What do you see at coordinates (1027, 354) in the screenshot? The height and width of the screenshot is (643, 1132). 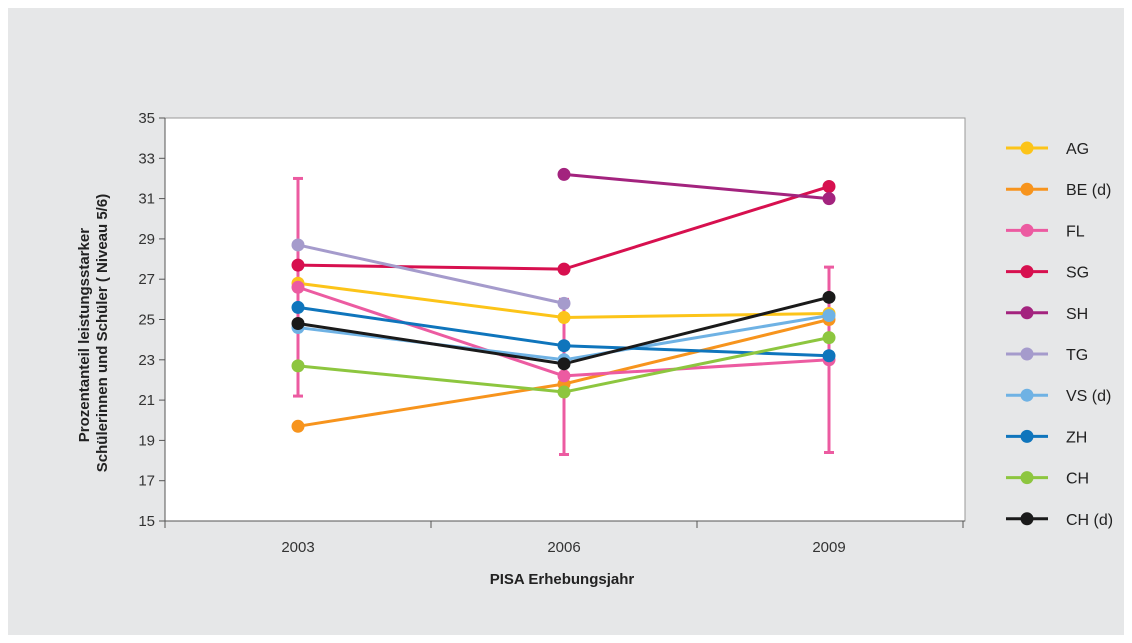 I see `legend-marker-tg` at bounding box center [1027, 354].